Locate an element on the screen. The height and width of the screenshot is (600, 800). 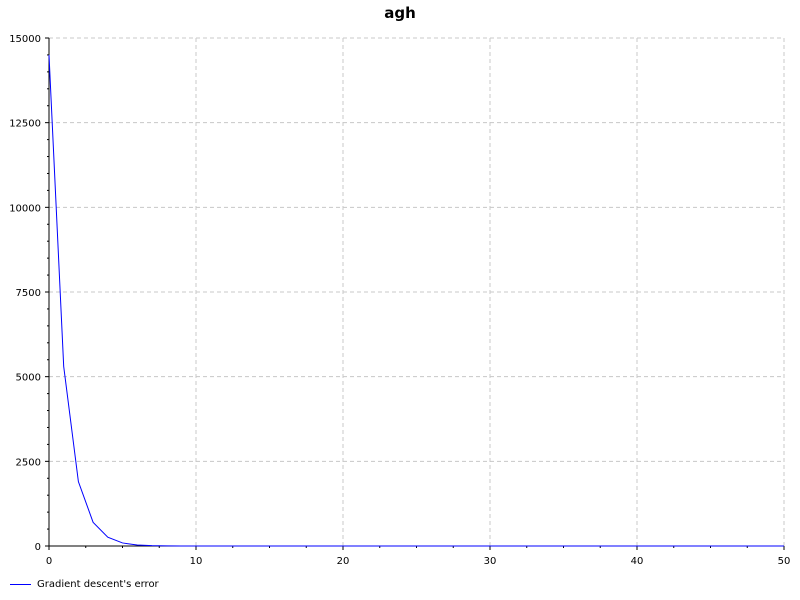
chart-title: agh is located at coordinates (400, 13).